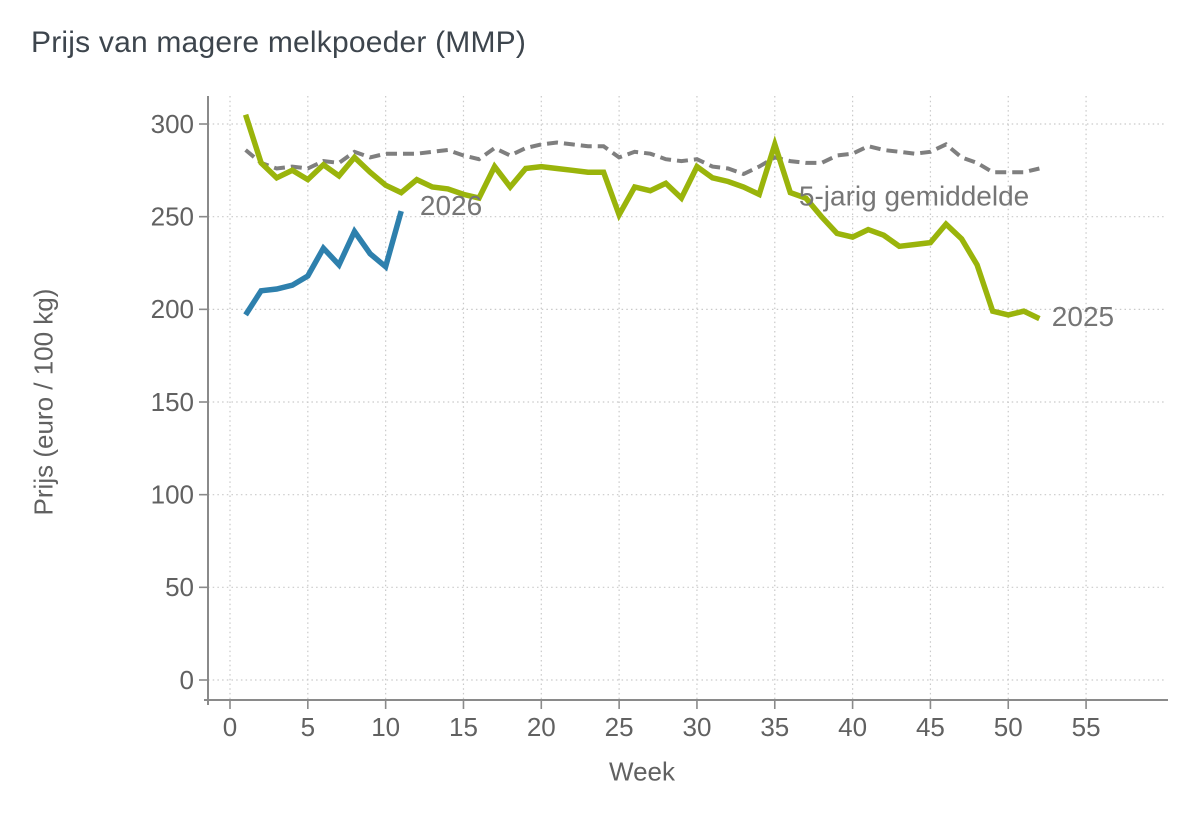 The image size is (1200, 828). Describe the element at coordinates (279, 42) in the screenshot. I see `chart-title: Prijs van magere melkpoeder (MMP)` at that location.